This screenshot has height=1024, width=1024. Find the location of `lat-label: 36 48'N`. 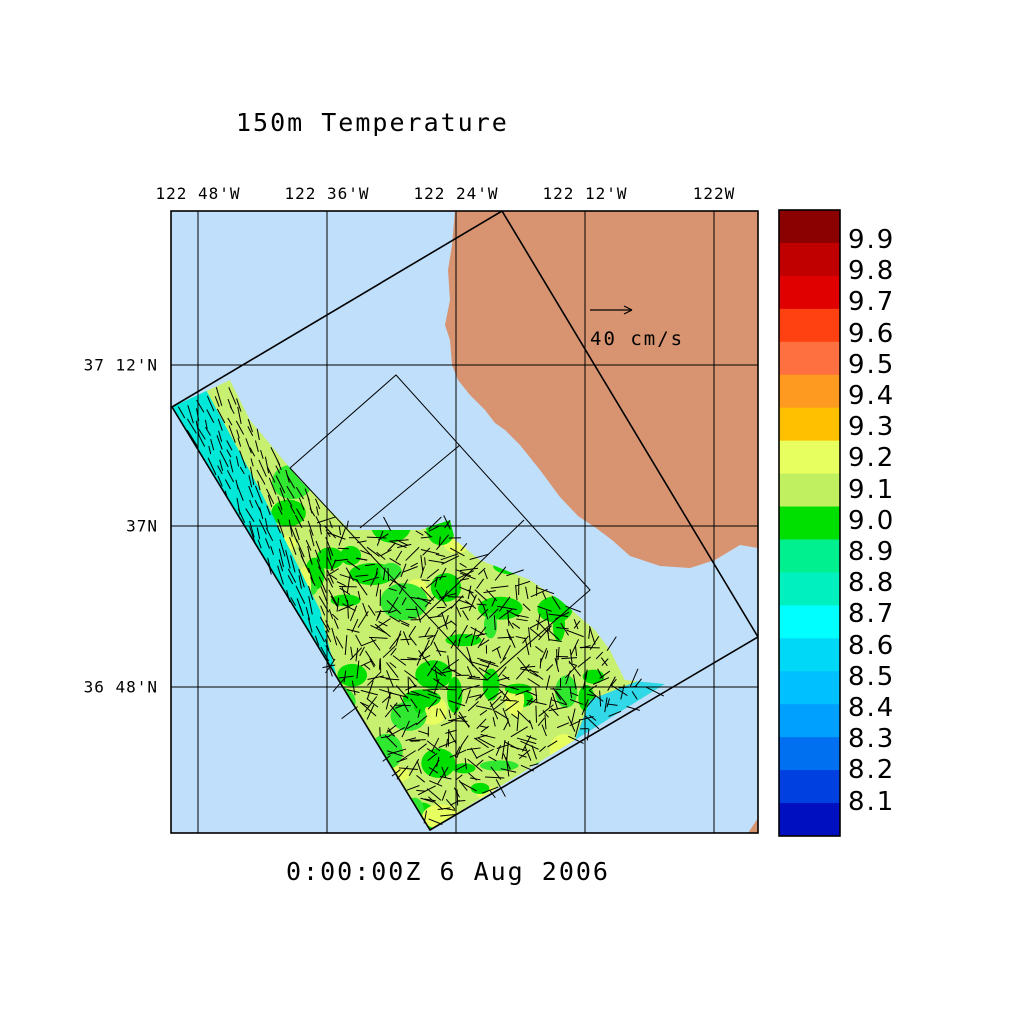

lat-label: 36 48'N is located at coordinates (120, 687).